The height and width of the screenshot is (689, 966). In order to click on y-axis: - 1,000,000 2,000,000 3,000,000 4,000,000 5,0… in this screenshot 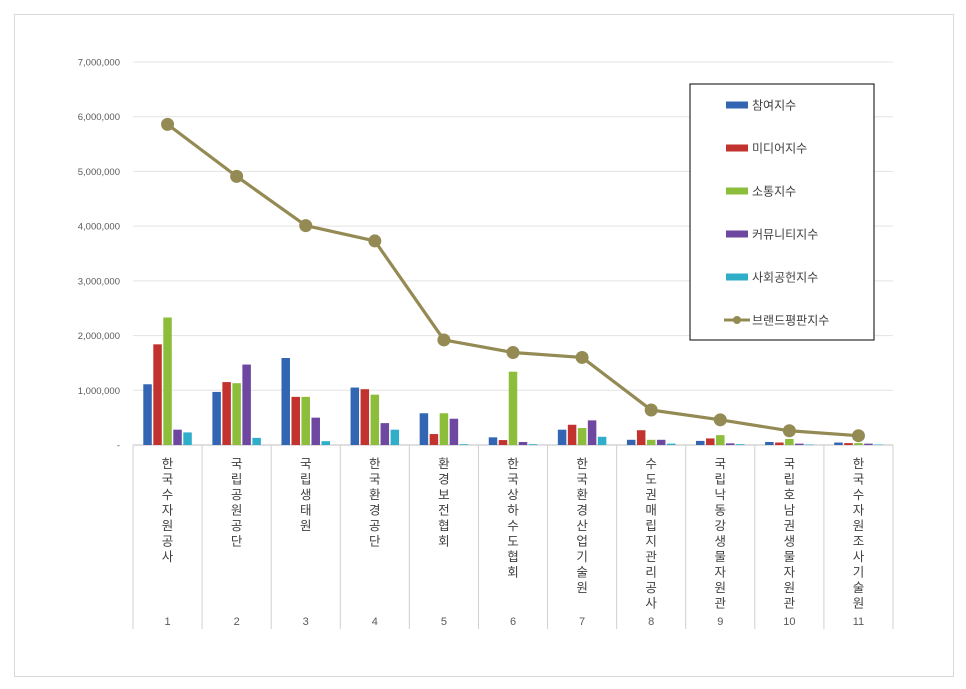, I will do `click(99, 255)`.